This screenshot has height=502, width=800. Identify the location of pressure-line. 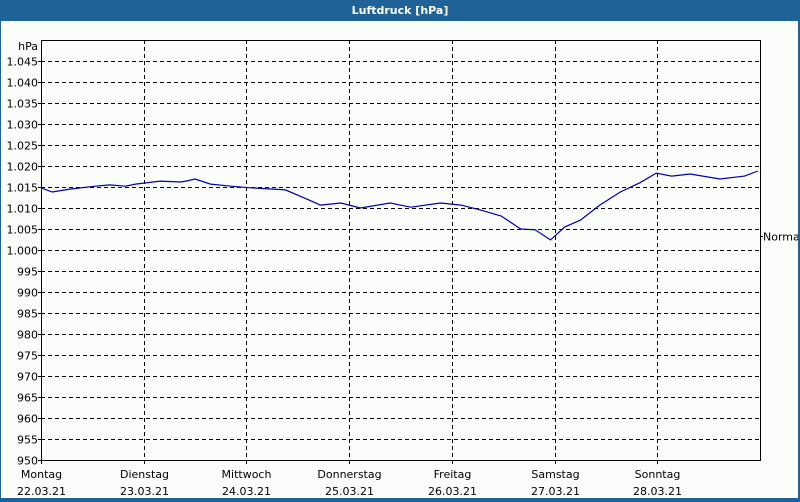
(399, 205).